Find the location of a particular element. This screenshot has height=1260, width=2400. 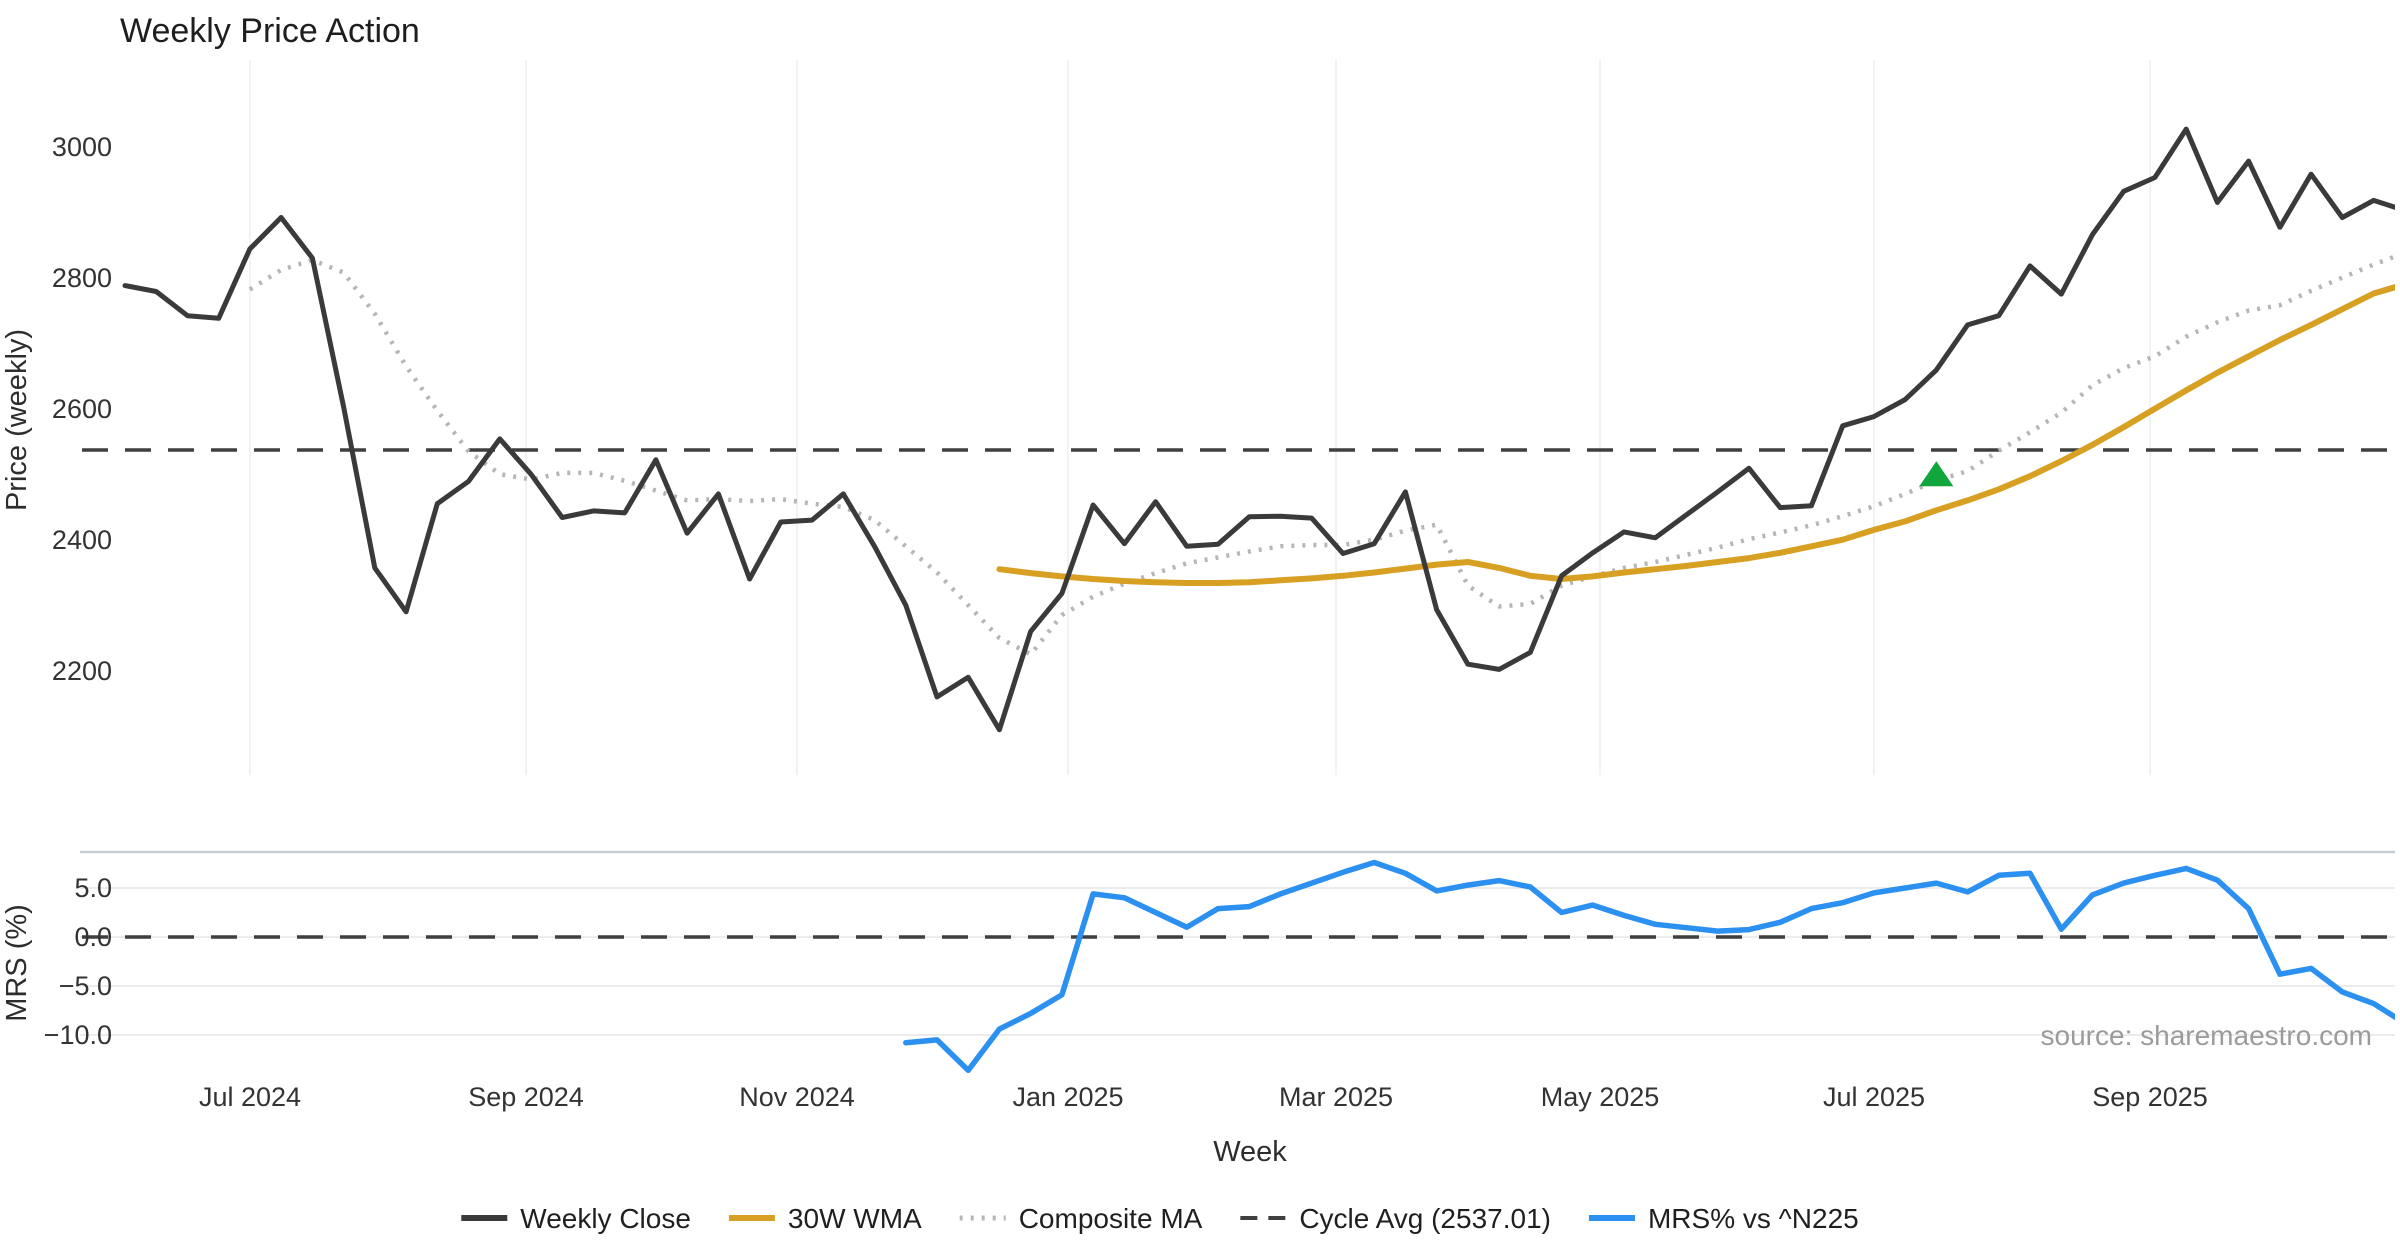

buy-signal-triangle-icon is located at coordinates (1936, 474).